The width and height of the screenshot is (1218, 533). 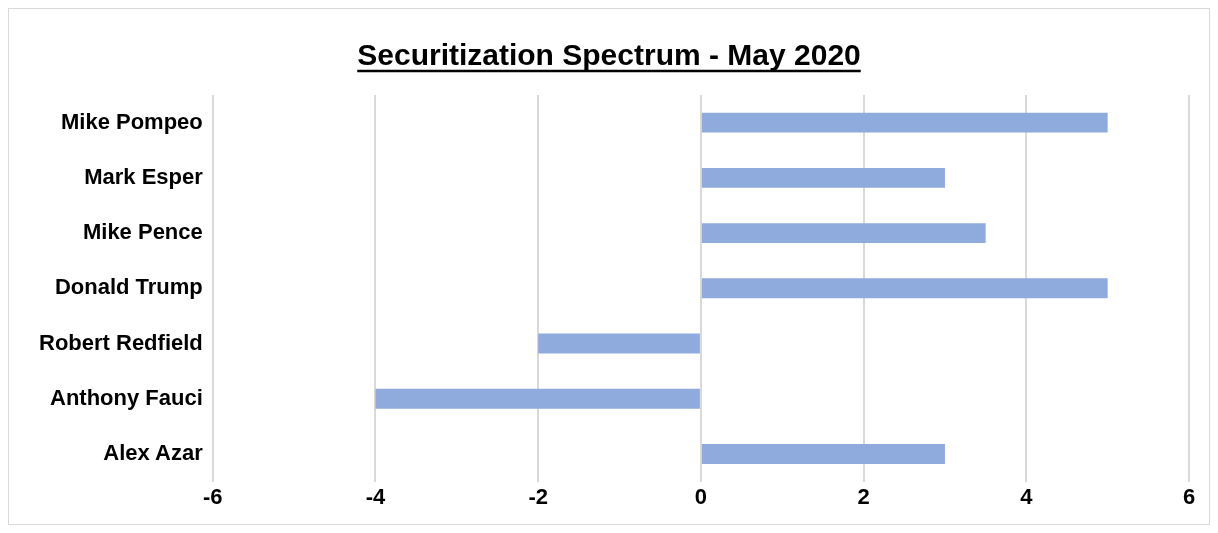 I want to click on y-tick-label: Robert Redfield, so click(x=120, y=342).